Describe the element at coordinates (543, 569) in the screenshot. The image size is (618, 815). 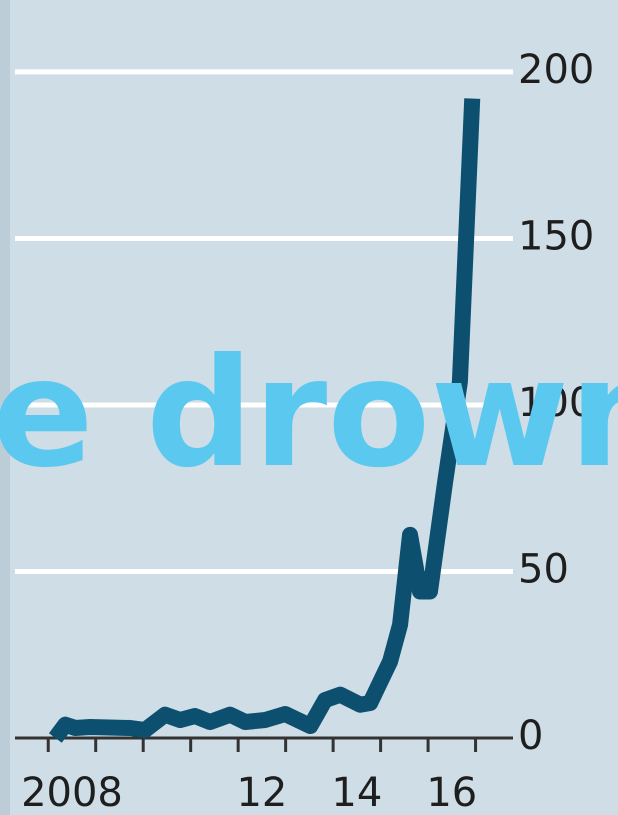
I see `y-tick-label: 50` at that location.